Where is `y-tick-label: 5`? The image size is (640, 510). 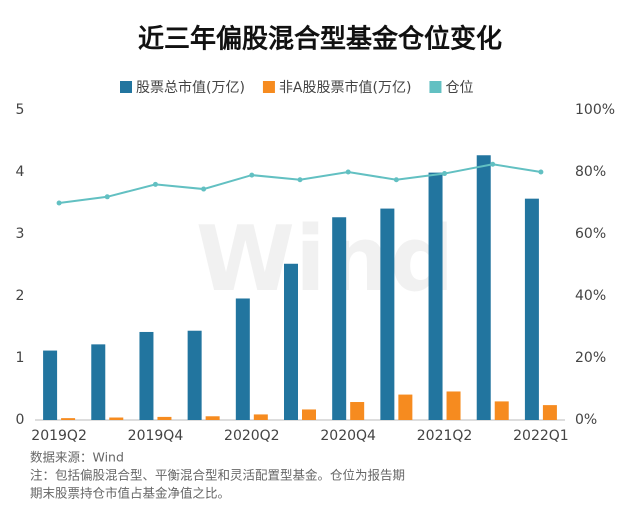 y-tick-label: 5 is located at coordinates (20, 110).